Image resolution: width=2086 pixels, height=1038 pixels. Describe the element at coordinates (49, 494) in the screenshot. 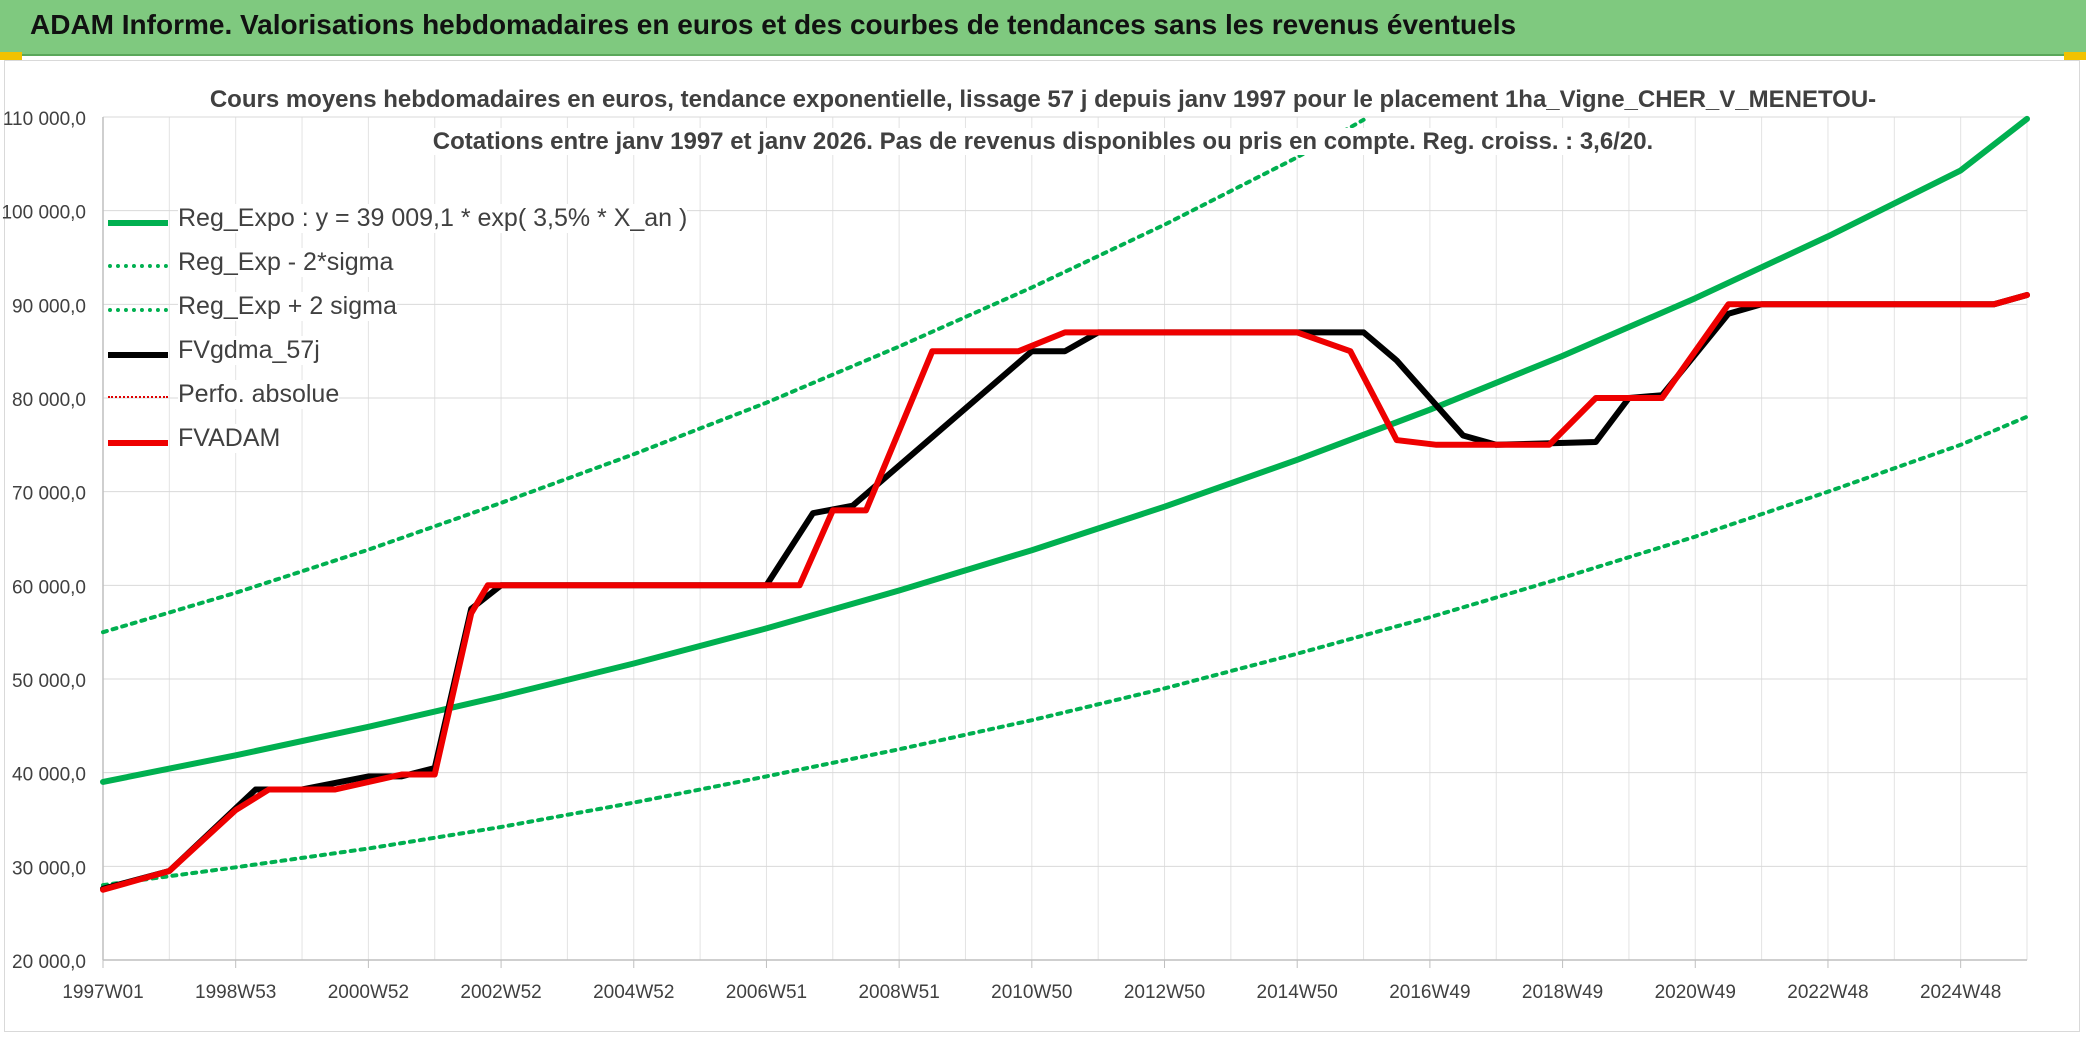

I see `y-tick-label: 70 000,0` at that location.